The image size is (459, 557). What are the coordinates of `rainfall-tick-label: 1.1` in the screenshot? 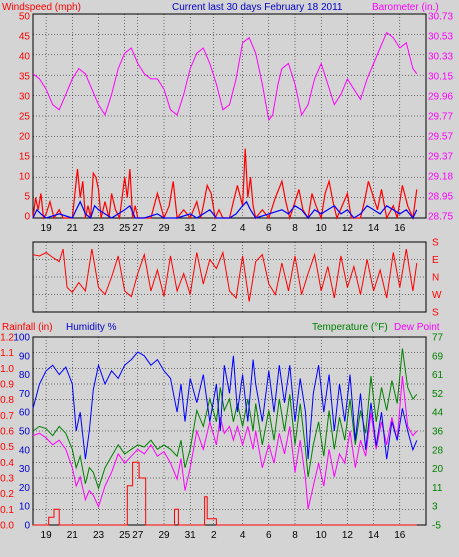 It's located at (7, 353).